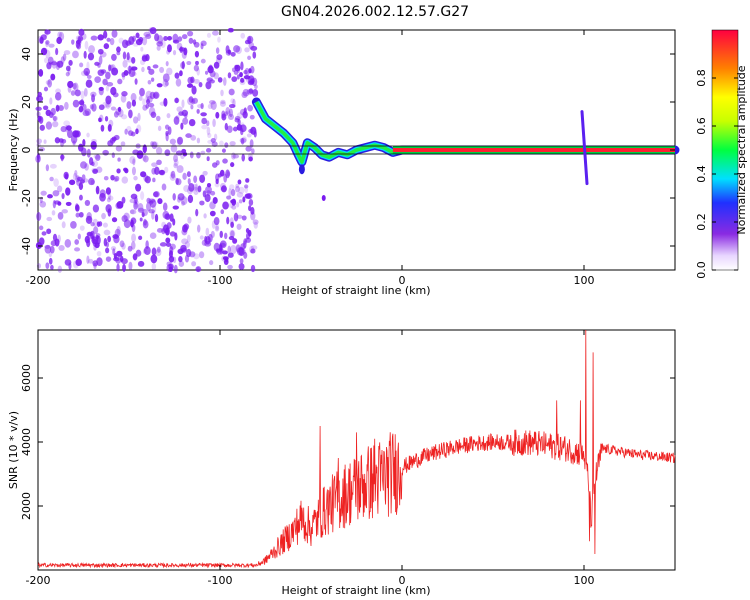 The image size is (750, 600). I want to click on spectrogram-xtick-label: -200, so click(38, 280).